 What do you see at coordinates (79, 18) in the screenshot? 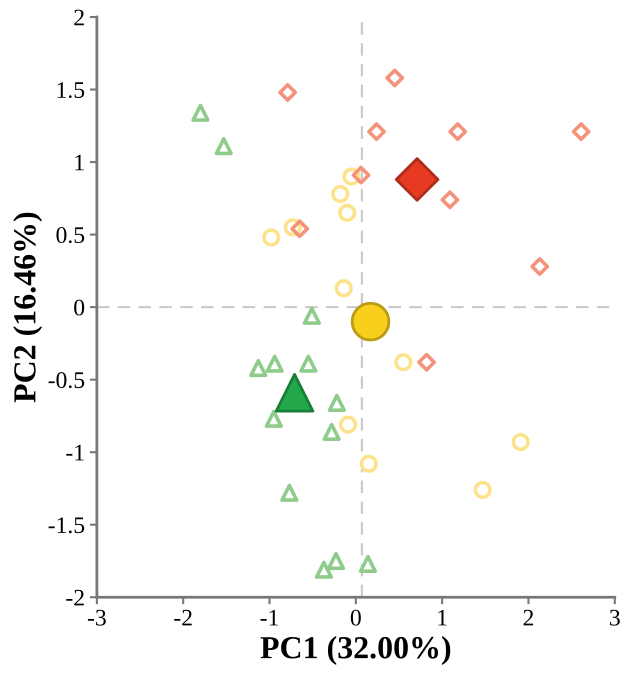
I see `y-tick-label: 2` at bounding box center [79, 18].